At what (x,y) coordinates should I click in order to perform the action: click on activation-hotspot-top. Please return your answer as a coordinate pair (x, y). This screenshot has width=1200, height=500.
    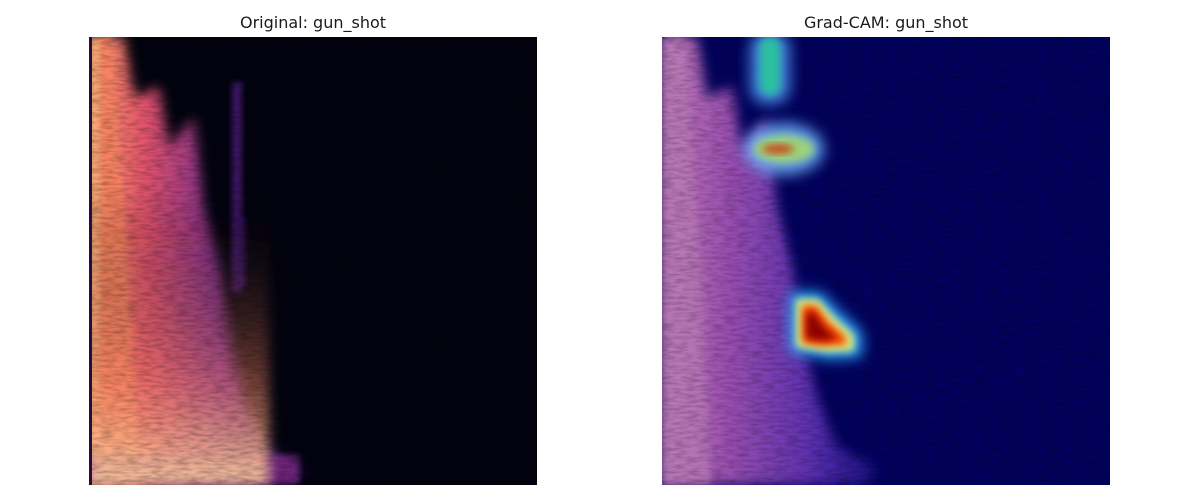
    Looking at the image, I should click on (770, 70).